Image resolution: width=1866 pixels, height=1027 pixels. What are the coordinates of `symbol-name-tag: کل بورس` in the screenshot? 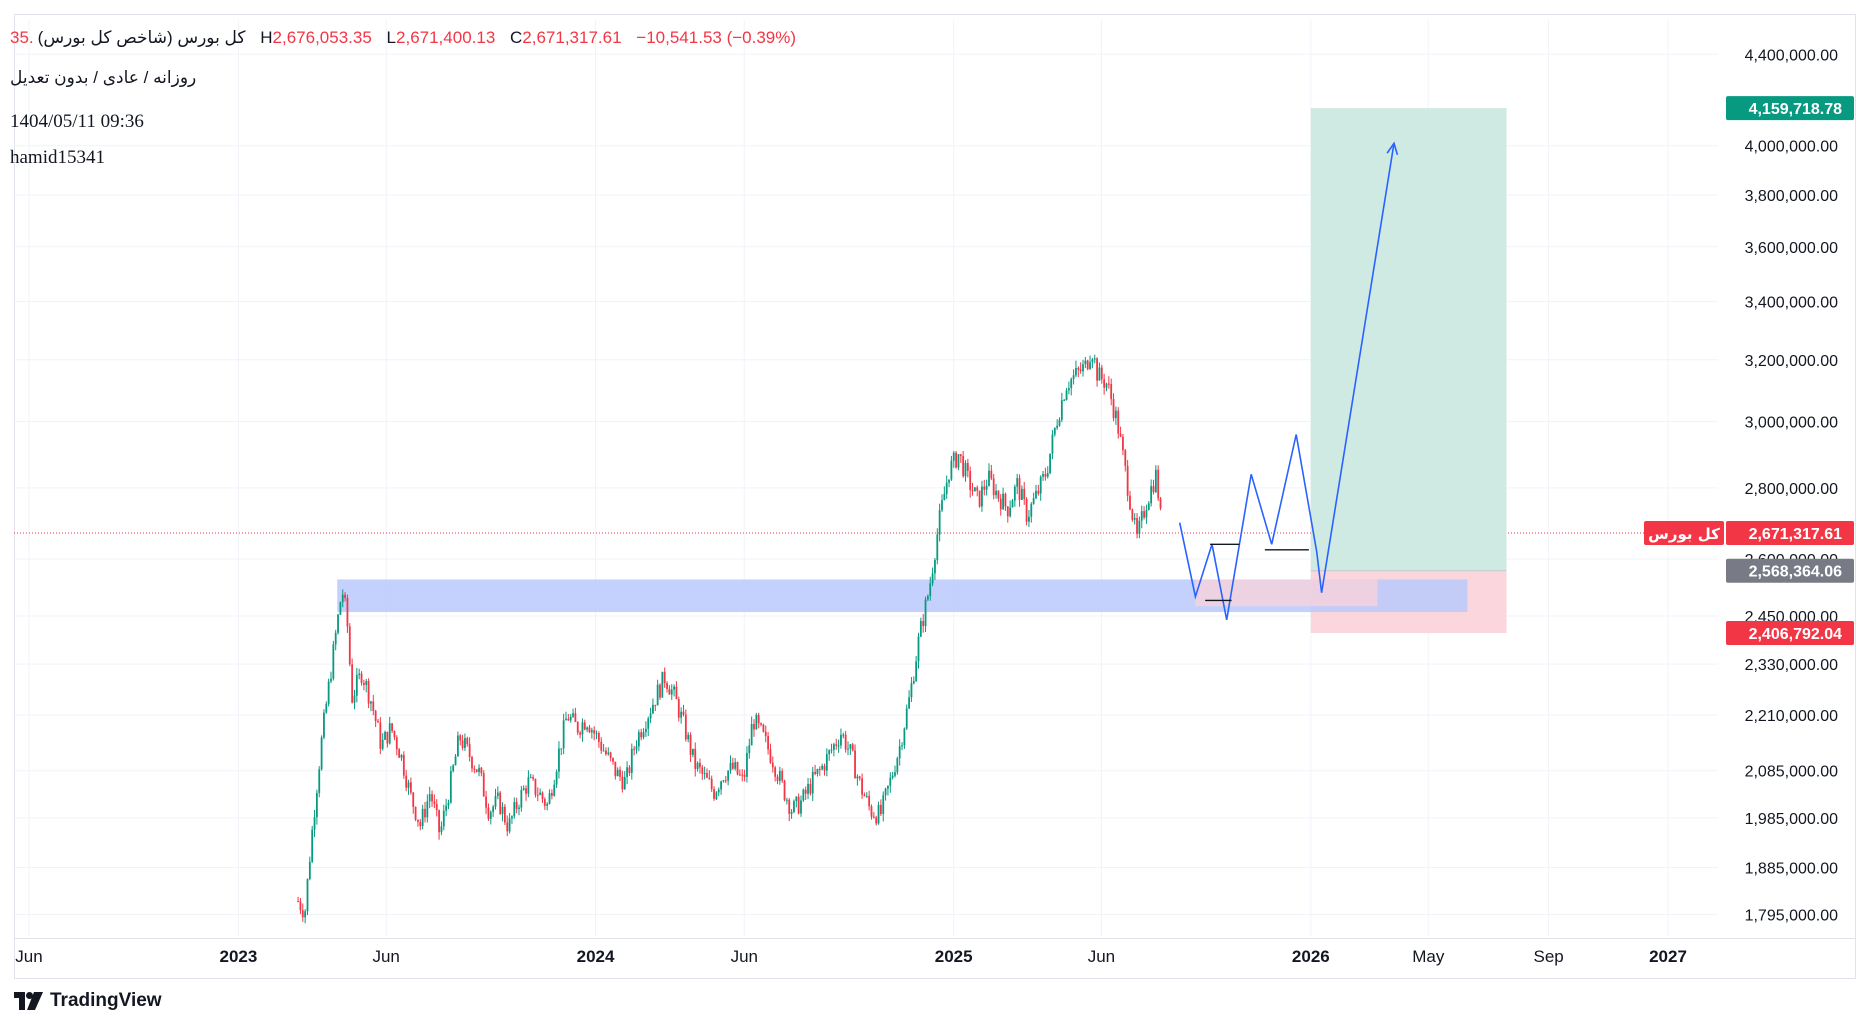 It's located at (1684, 534).